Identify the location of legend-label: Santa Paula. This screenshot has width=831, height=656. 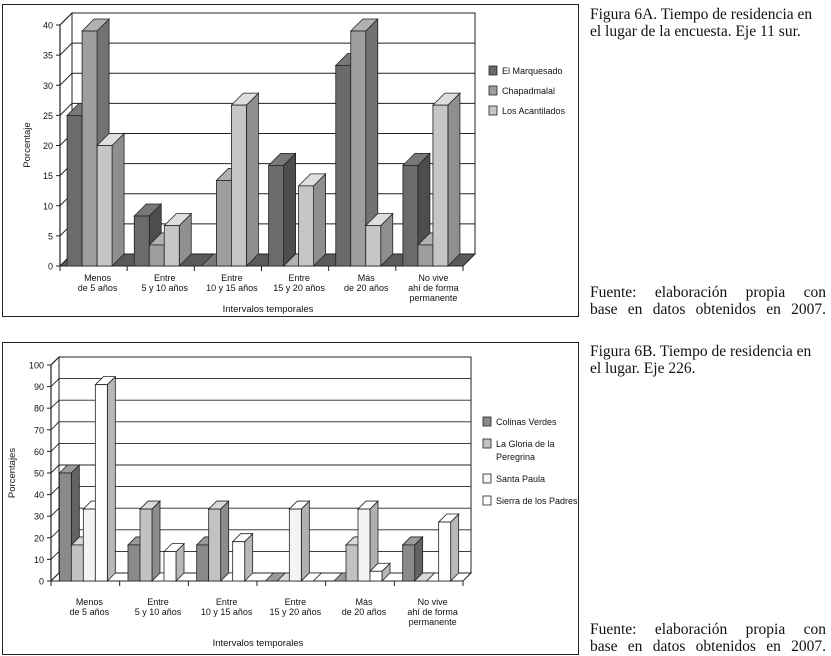
(520, 479).